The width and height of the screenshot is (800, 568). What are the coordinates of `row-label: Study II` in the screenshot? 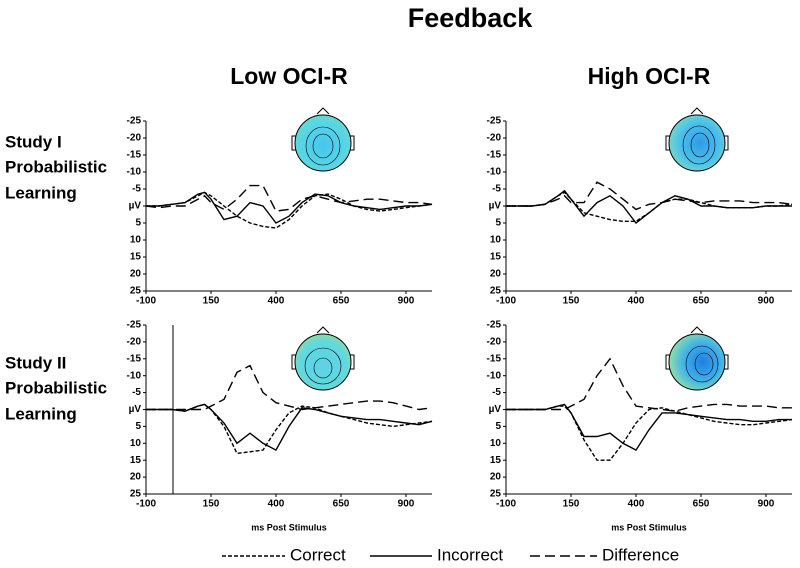 It's located at (35, 362).